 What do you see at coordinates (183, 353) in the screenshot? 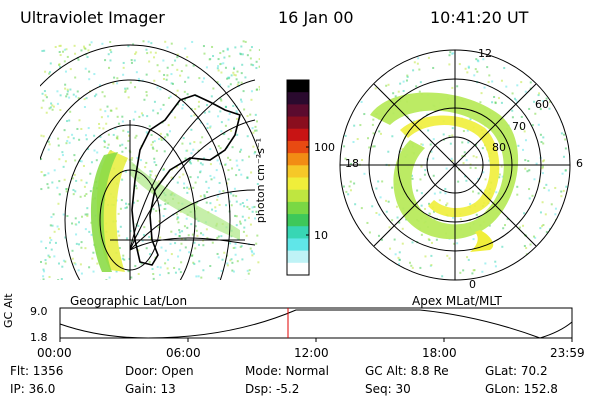
I see `timeline-x-tick-0600: 06:00` at bounding box center [183, 353].